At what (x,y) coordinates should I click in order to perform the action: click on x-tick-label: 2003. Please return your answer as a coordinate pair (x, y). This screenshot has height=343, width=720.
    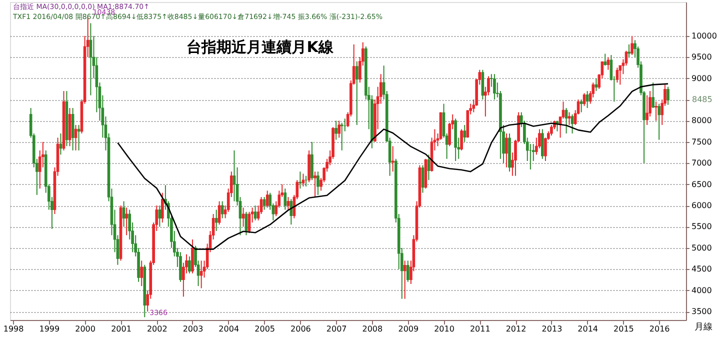
    Looking at the image, I should click on (193, 329).